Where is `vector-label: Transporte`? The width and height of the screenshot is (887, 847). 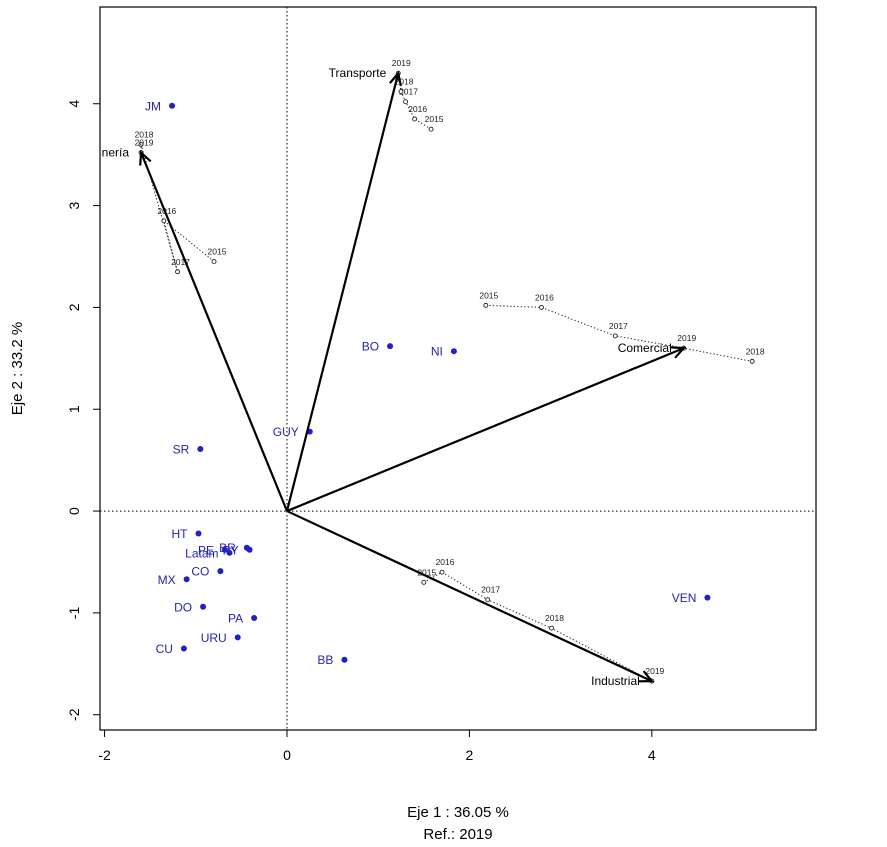
vector-label: Transporte is located at coordinates (358, 73).